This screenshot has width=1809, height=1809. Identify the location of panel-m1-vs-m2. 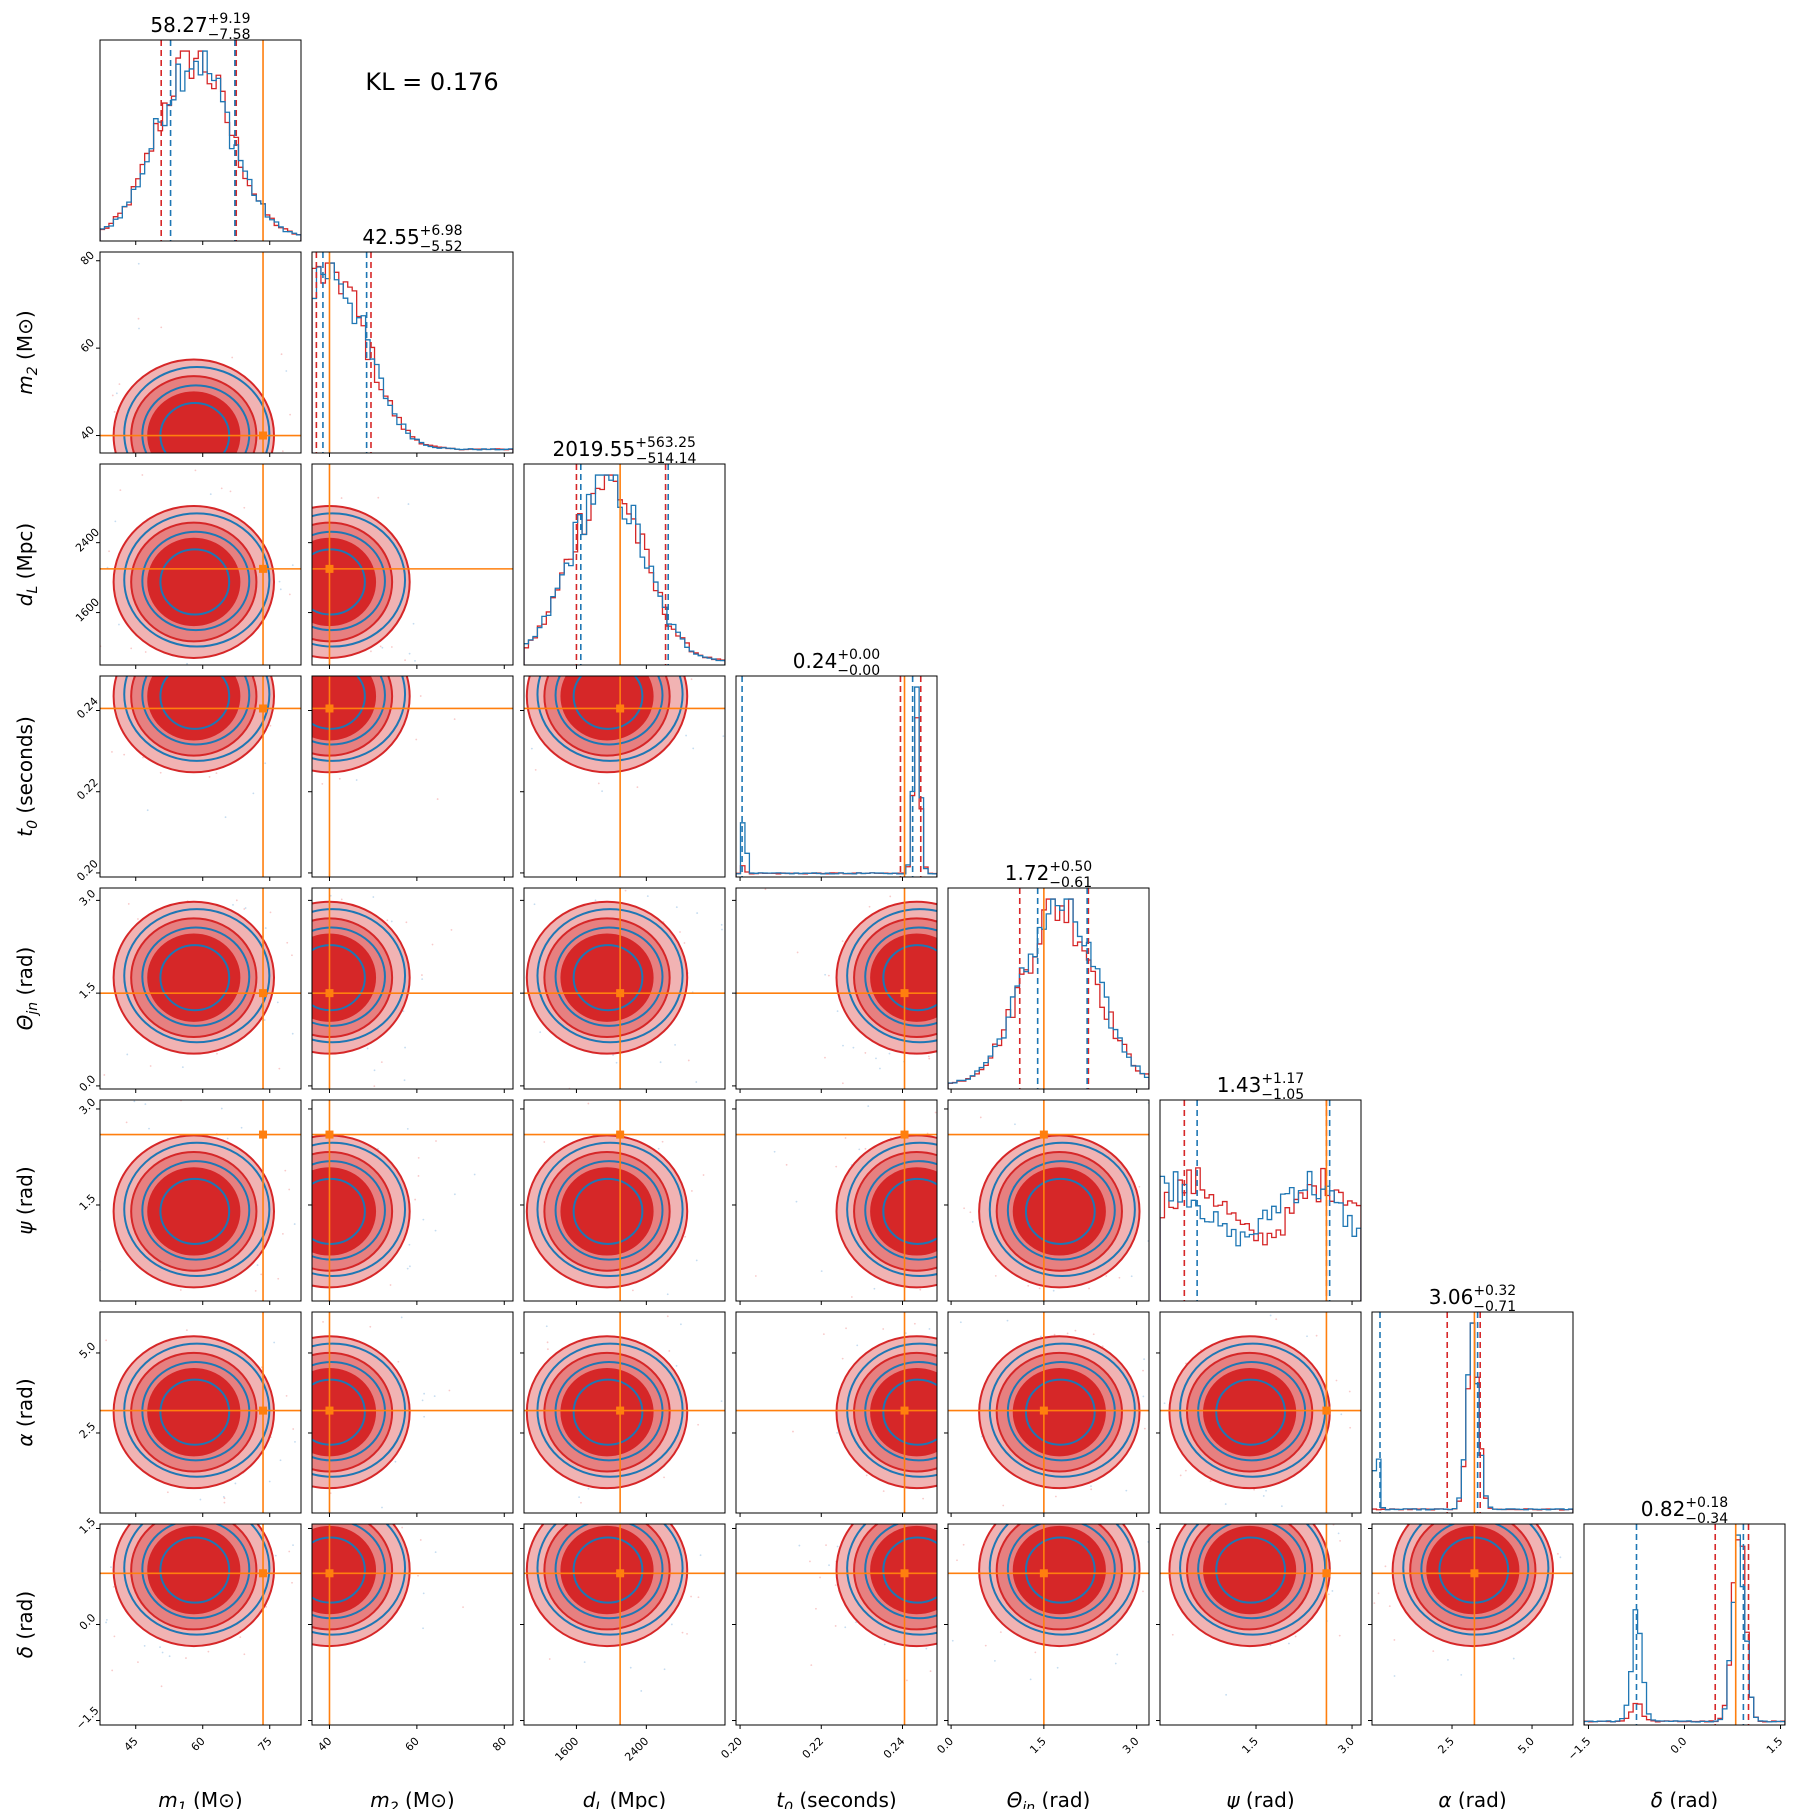
(192, 381).